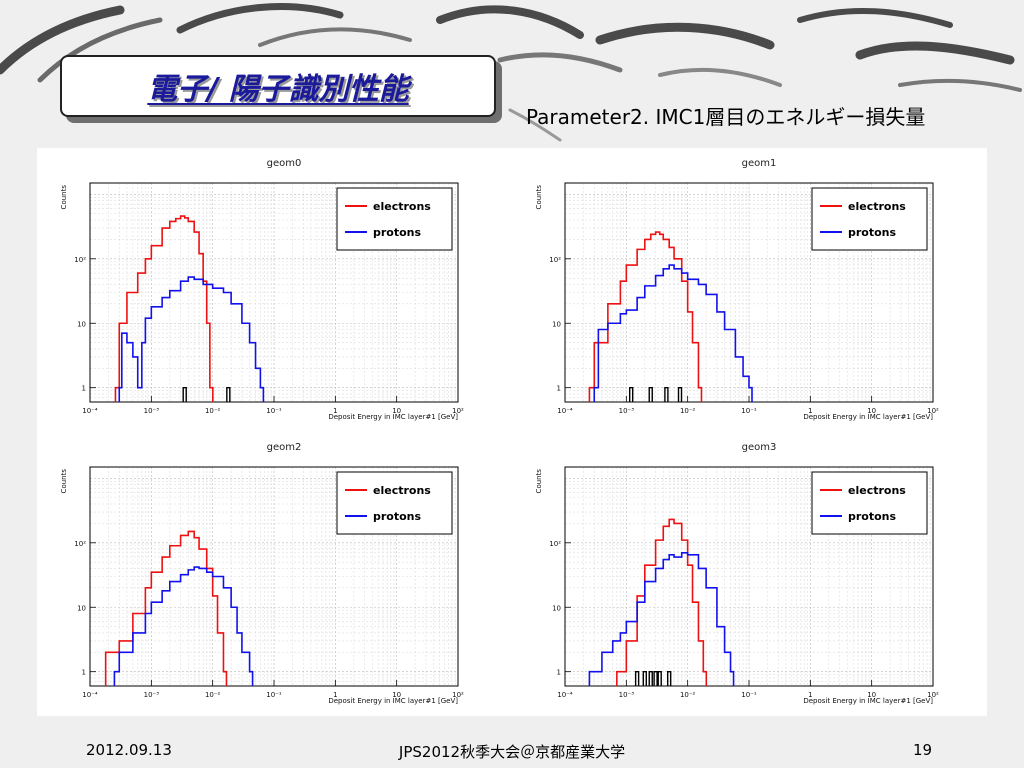 This screenshot has height=768, width=1024. What do you see at coordinates (726, 117) in the screenshot?
I see `slide-subtitle: Parameter2. IMC1層目のエネルギー損失量` at bounding box center [726, 117].